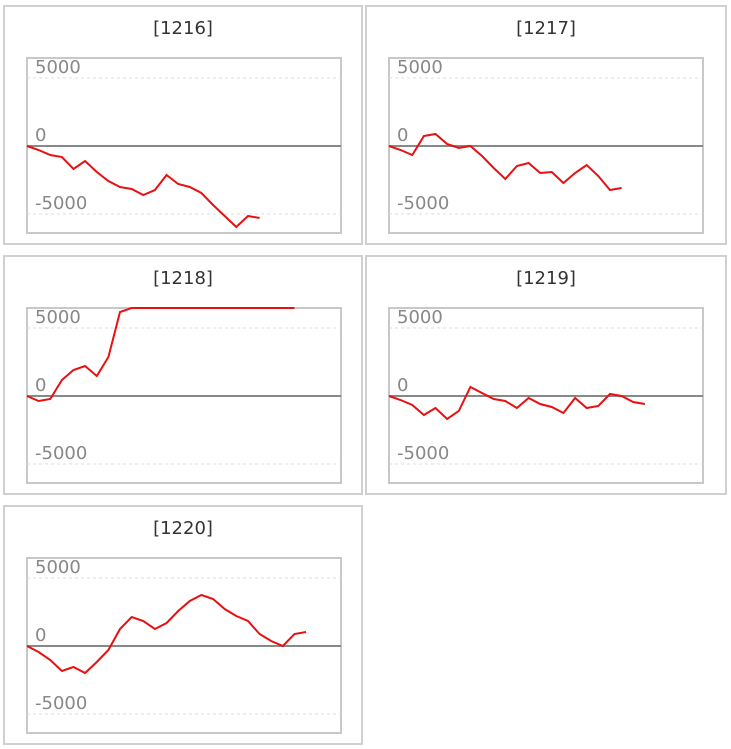  I want to click on chart: [1216] -5000 0 5000, so click(184, 126).